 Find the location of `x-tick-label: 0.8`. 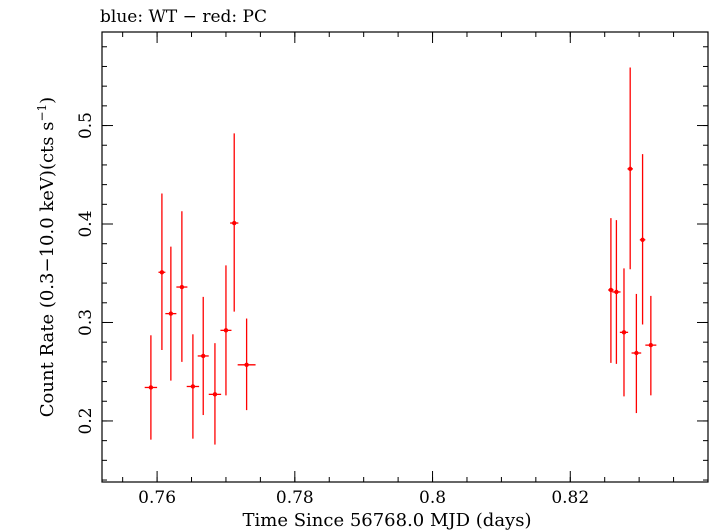

x-tick-label: 0.8 is located at coordinates (432, 498).